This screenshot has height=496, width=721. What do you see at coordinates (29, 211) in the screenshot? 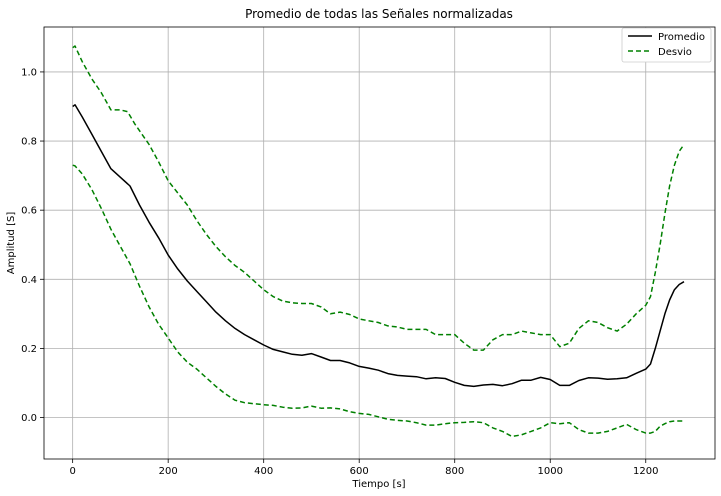
I see `y-tick-label: 0.6` at bounding box center [29, 211].